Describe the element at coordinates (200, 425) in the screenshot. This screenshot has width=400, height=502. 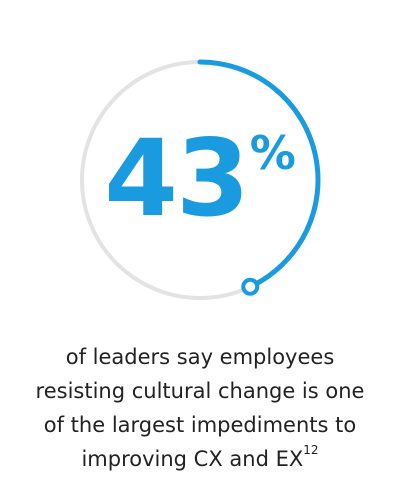
I see `caption-line: of the largest impediments to` at that location.